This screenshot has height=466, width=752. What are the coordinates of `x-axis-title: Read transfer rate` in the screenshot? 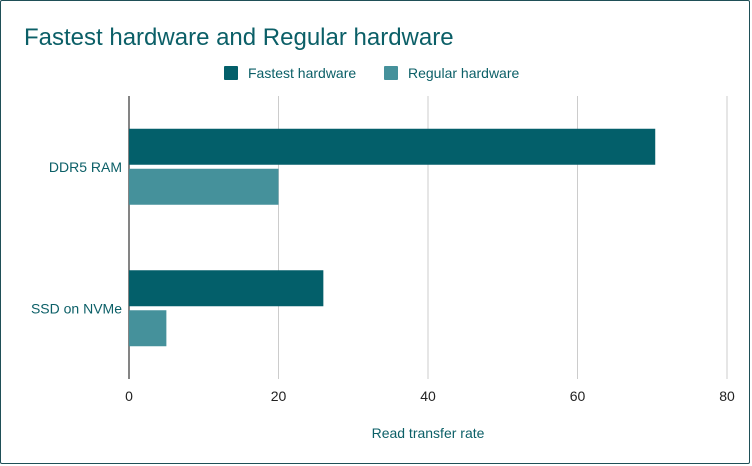 It's located at (428, 433).